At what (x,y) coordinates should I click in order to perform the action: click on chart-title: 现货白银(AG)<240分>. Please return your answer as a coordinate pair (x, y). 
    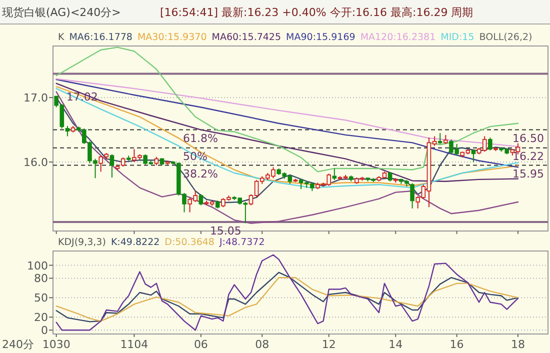
    Looking at the image, I should click on (61, 12).